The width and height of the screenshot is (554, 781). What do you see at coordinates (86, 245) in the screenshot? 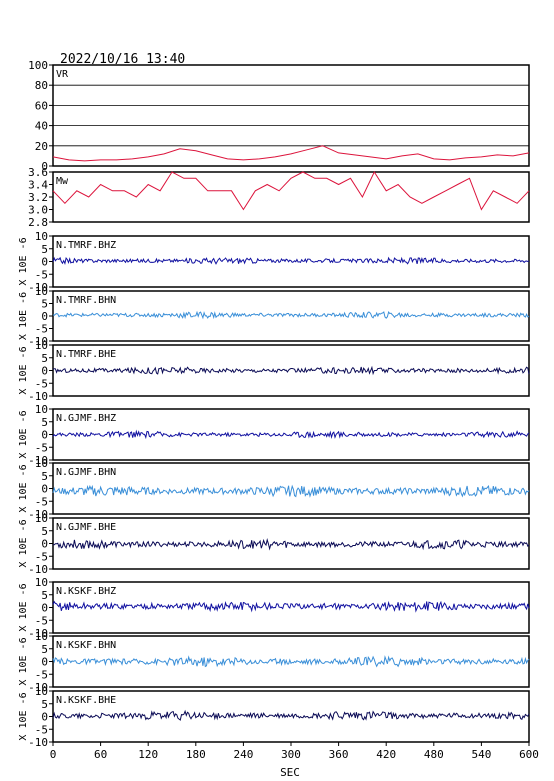
I see `panel-label: N.TMRF.BHZ` at bounding box center [86, 245].